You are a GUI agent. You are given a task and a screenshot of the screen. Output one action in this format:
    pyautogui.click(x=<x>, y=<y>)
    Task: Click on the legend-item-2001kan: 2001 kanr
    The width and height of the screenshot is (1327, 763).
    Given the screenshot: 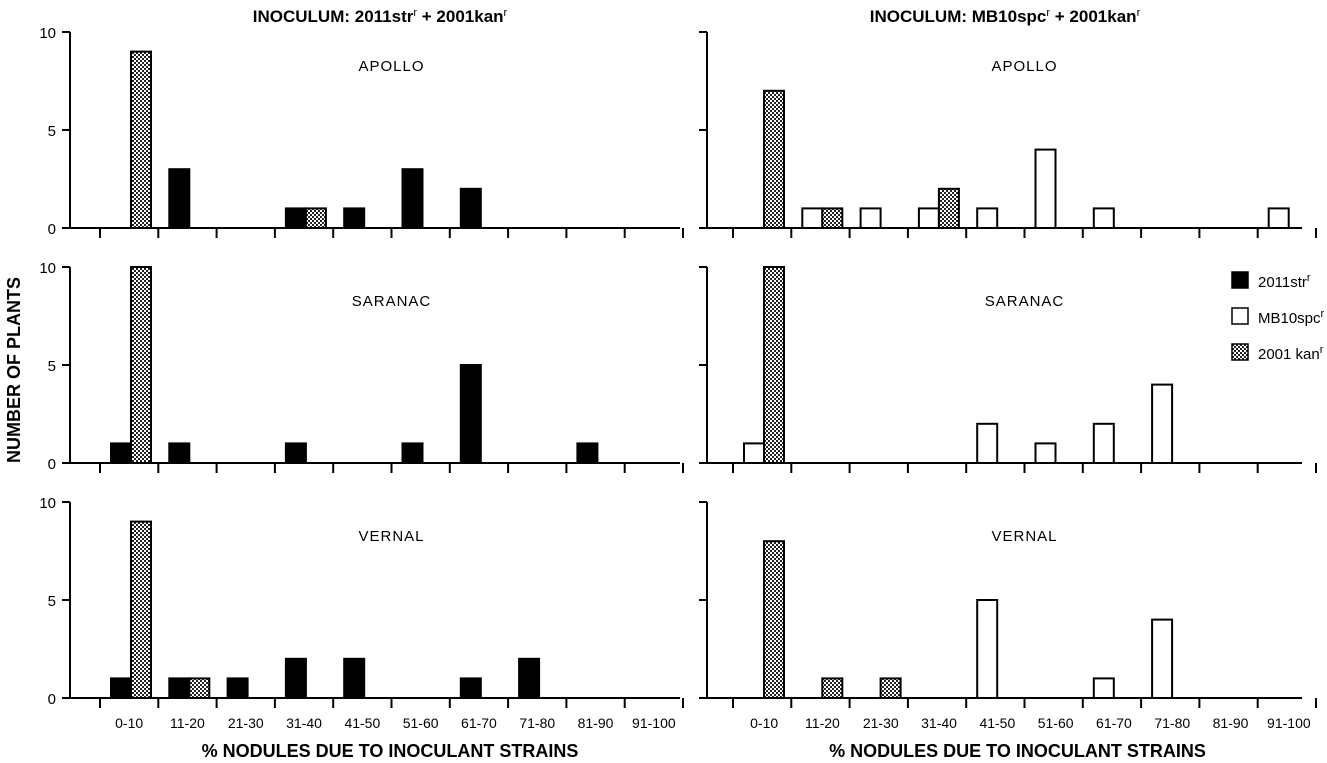 What is the action you would take?
    pyautogui.click(x=1277, y=353)
    